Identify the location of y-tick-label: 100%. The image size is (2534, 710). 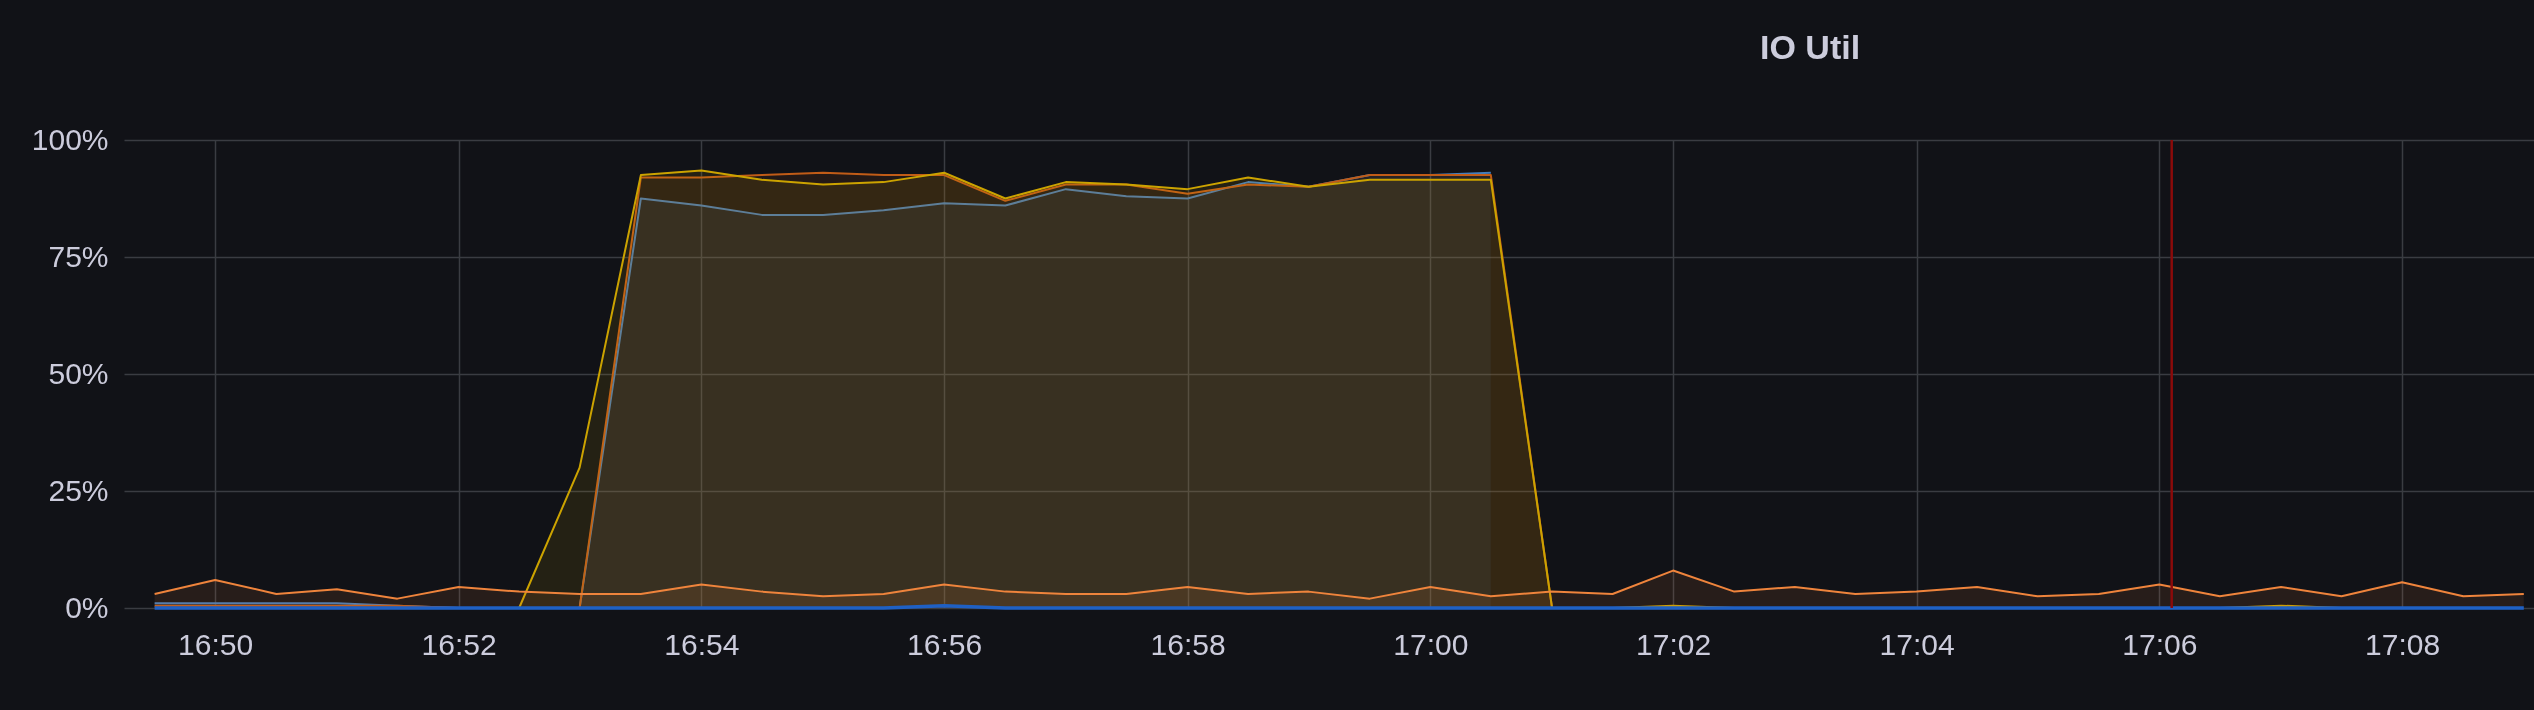
(70, 139).